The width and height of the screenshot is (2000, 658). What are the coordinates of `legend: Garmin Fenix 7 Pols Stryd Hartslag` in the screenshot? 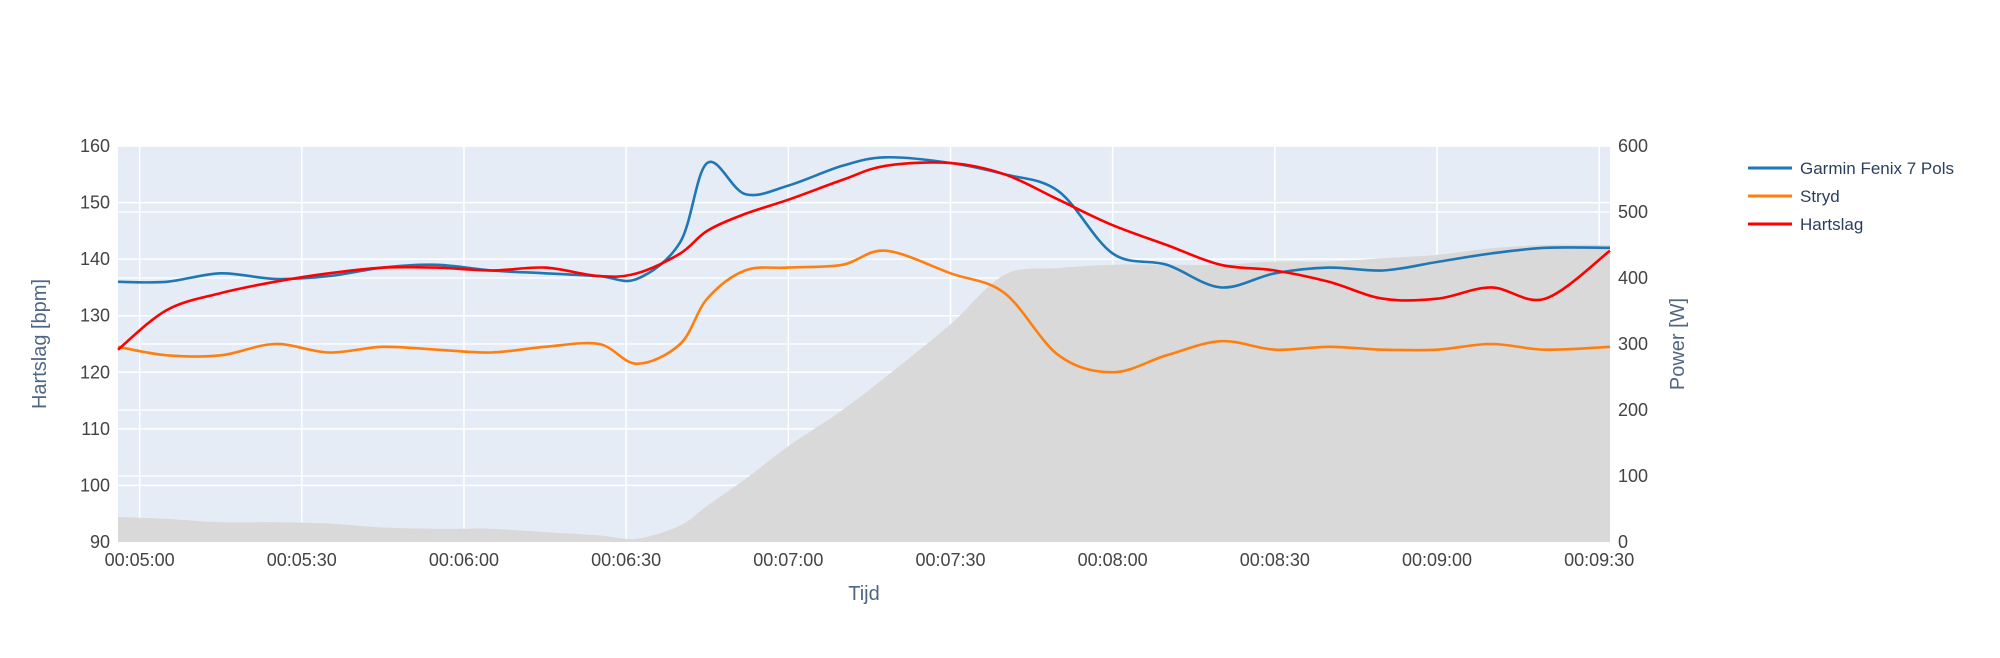 It's located at (1851, 196).